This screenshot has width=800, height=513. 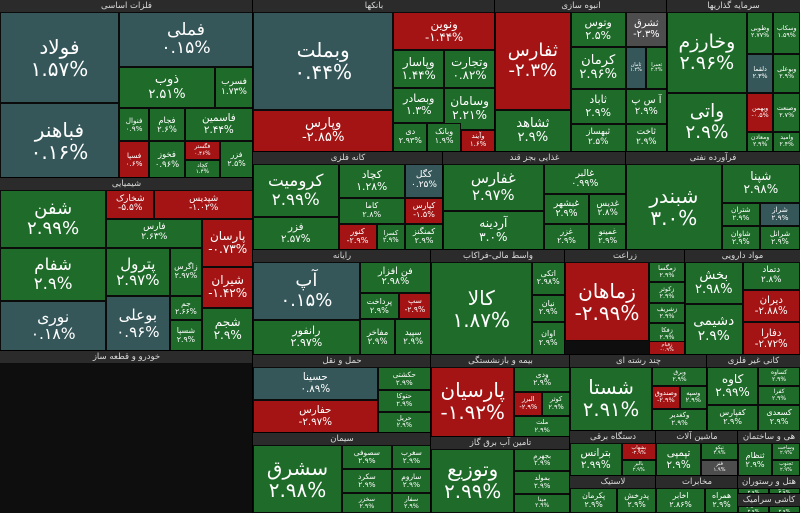 I want to click on stock-tile: کپارس -۱.۵%, so click(x=424, y=211).